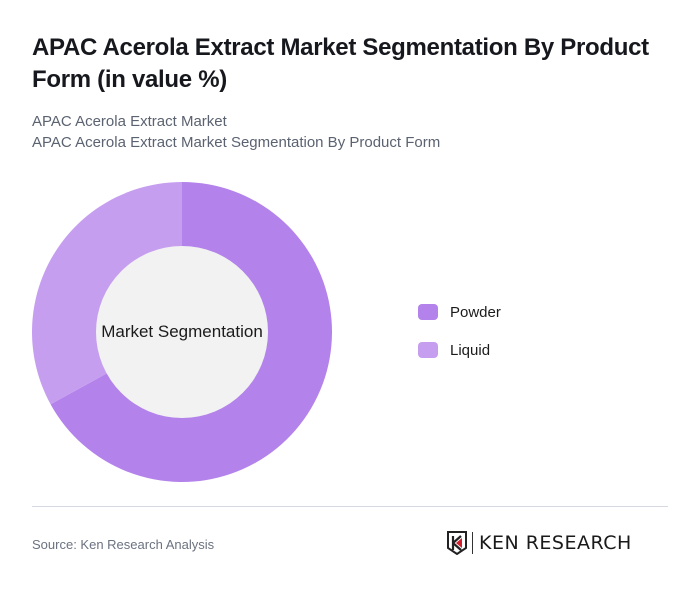 This screenshot has height=591, width=700. What do you see at coordinates (428, 312) in the screenshot?
I see `legend-swatch-powder` at bounding box center [428, 312].